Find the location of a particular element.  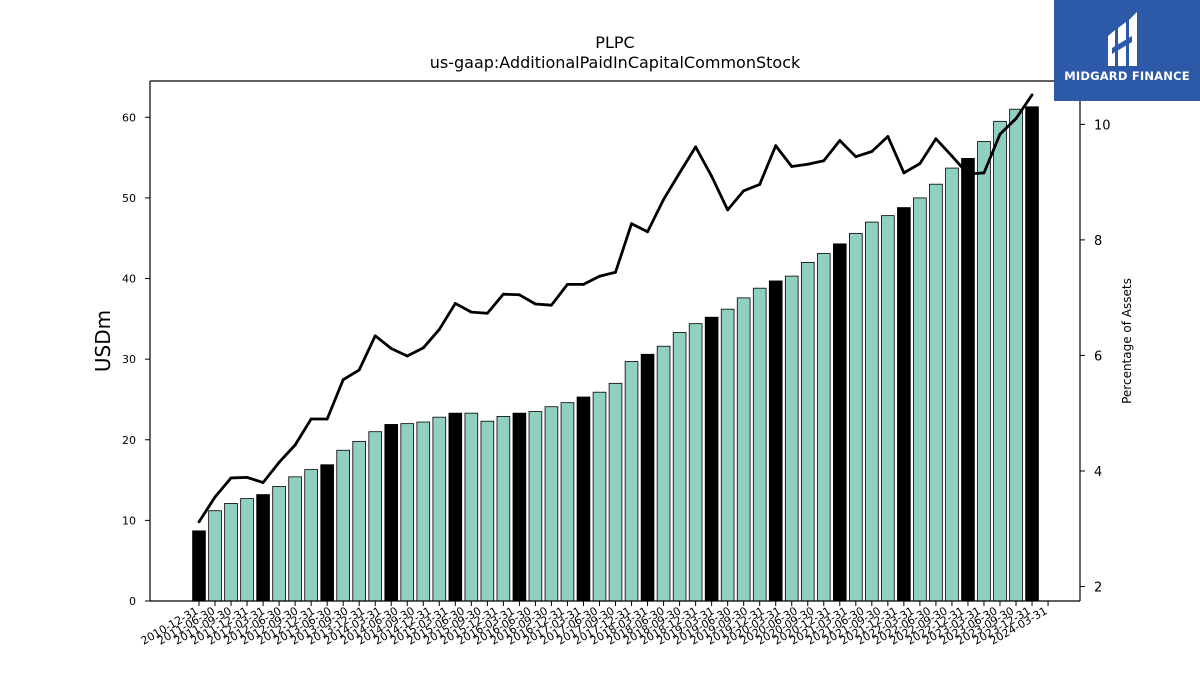

y-tick-label: 0 is located at coordinates (132, 601).